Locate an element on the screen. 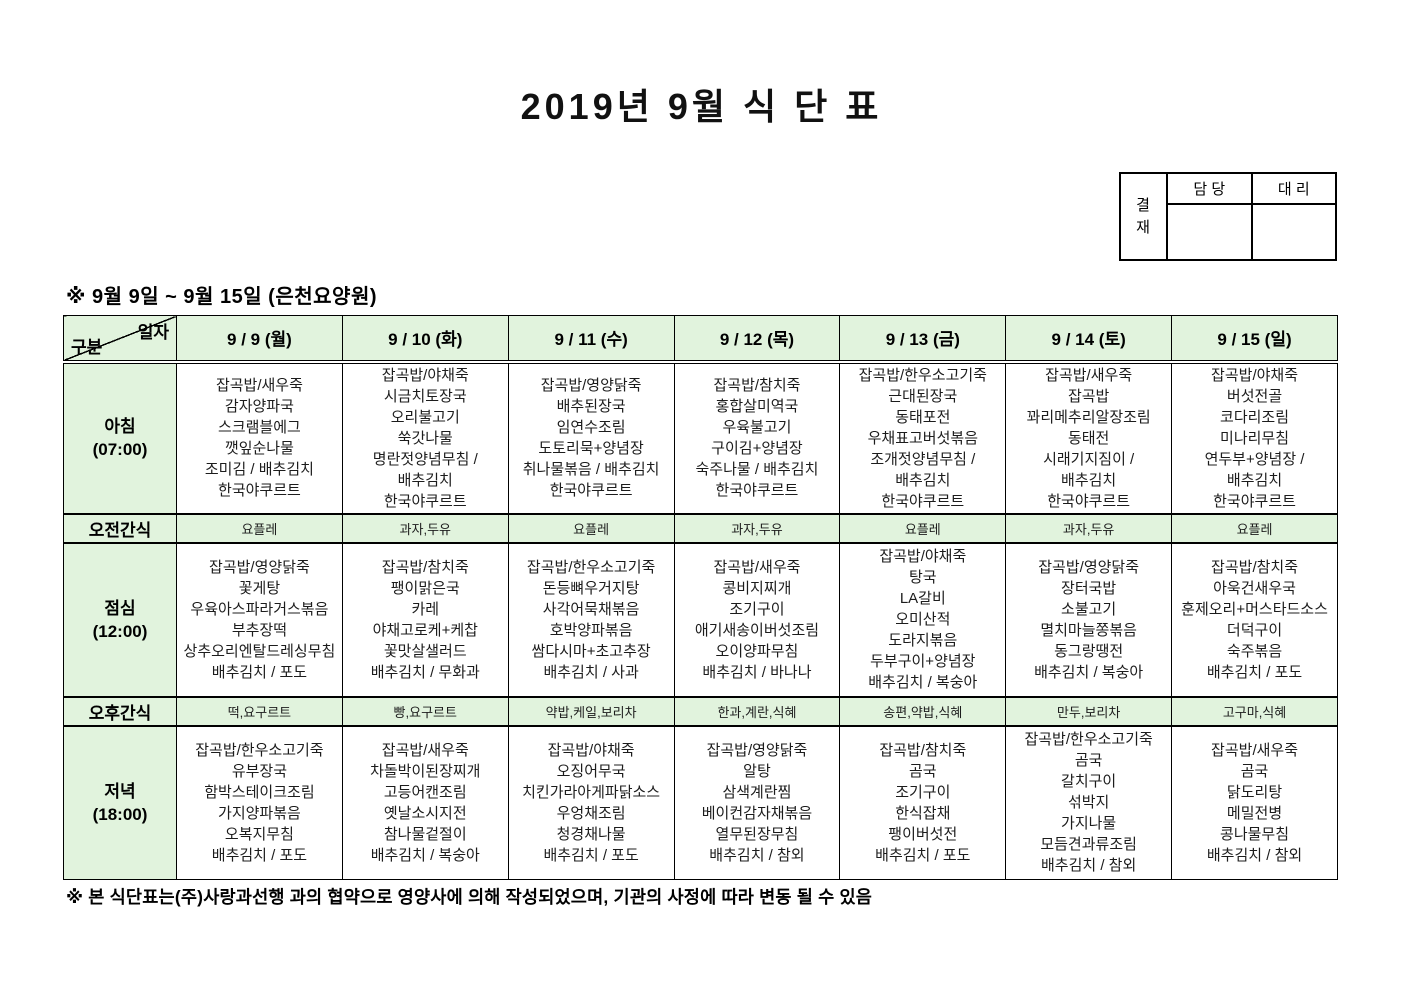  corner-label-date: 일자 is located at coordinates (153, 332).